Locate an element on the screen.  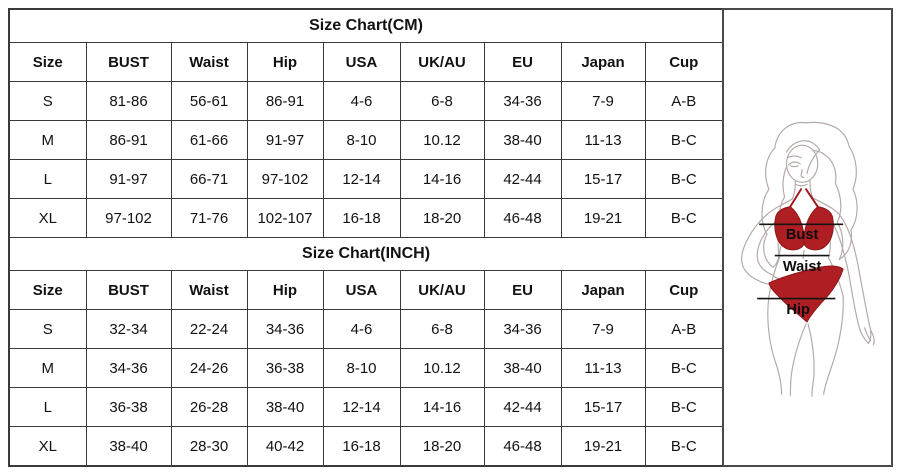
neck-lines is located at coordinates (802, 189).